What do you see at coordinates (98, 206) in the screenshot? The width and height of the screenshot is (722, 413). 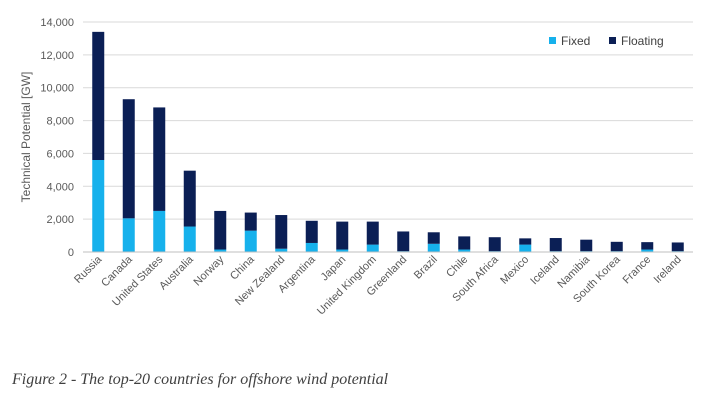 I see `bar-fixed-russia` at bounding box center [98, 206].